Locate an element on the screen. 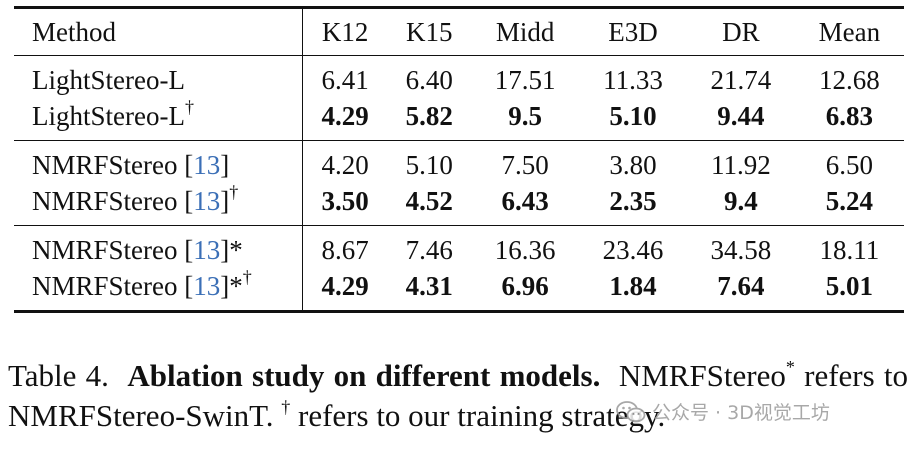 Image resolution: width=921 pixels, height=450 pixels. method-cell: NMRFStereo [13]*† is located at coordinates (158, 290).